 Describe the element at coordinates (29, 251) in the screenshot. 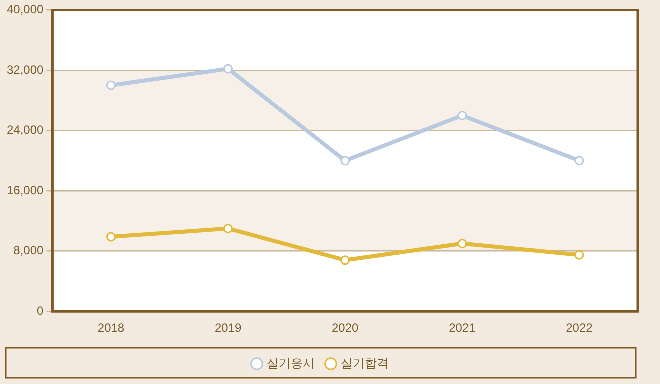

I see `y-tick-label: 8,000` at that location.